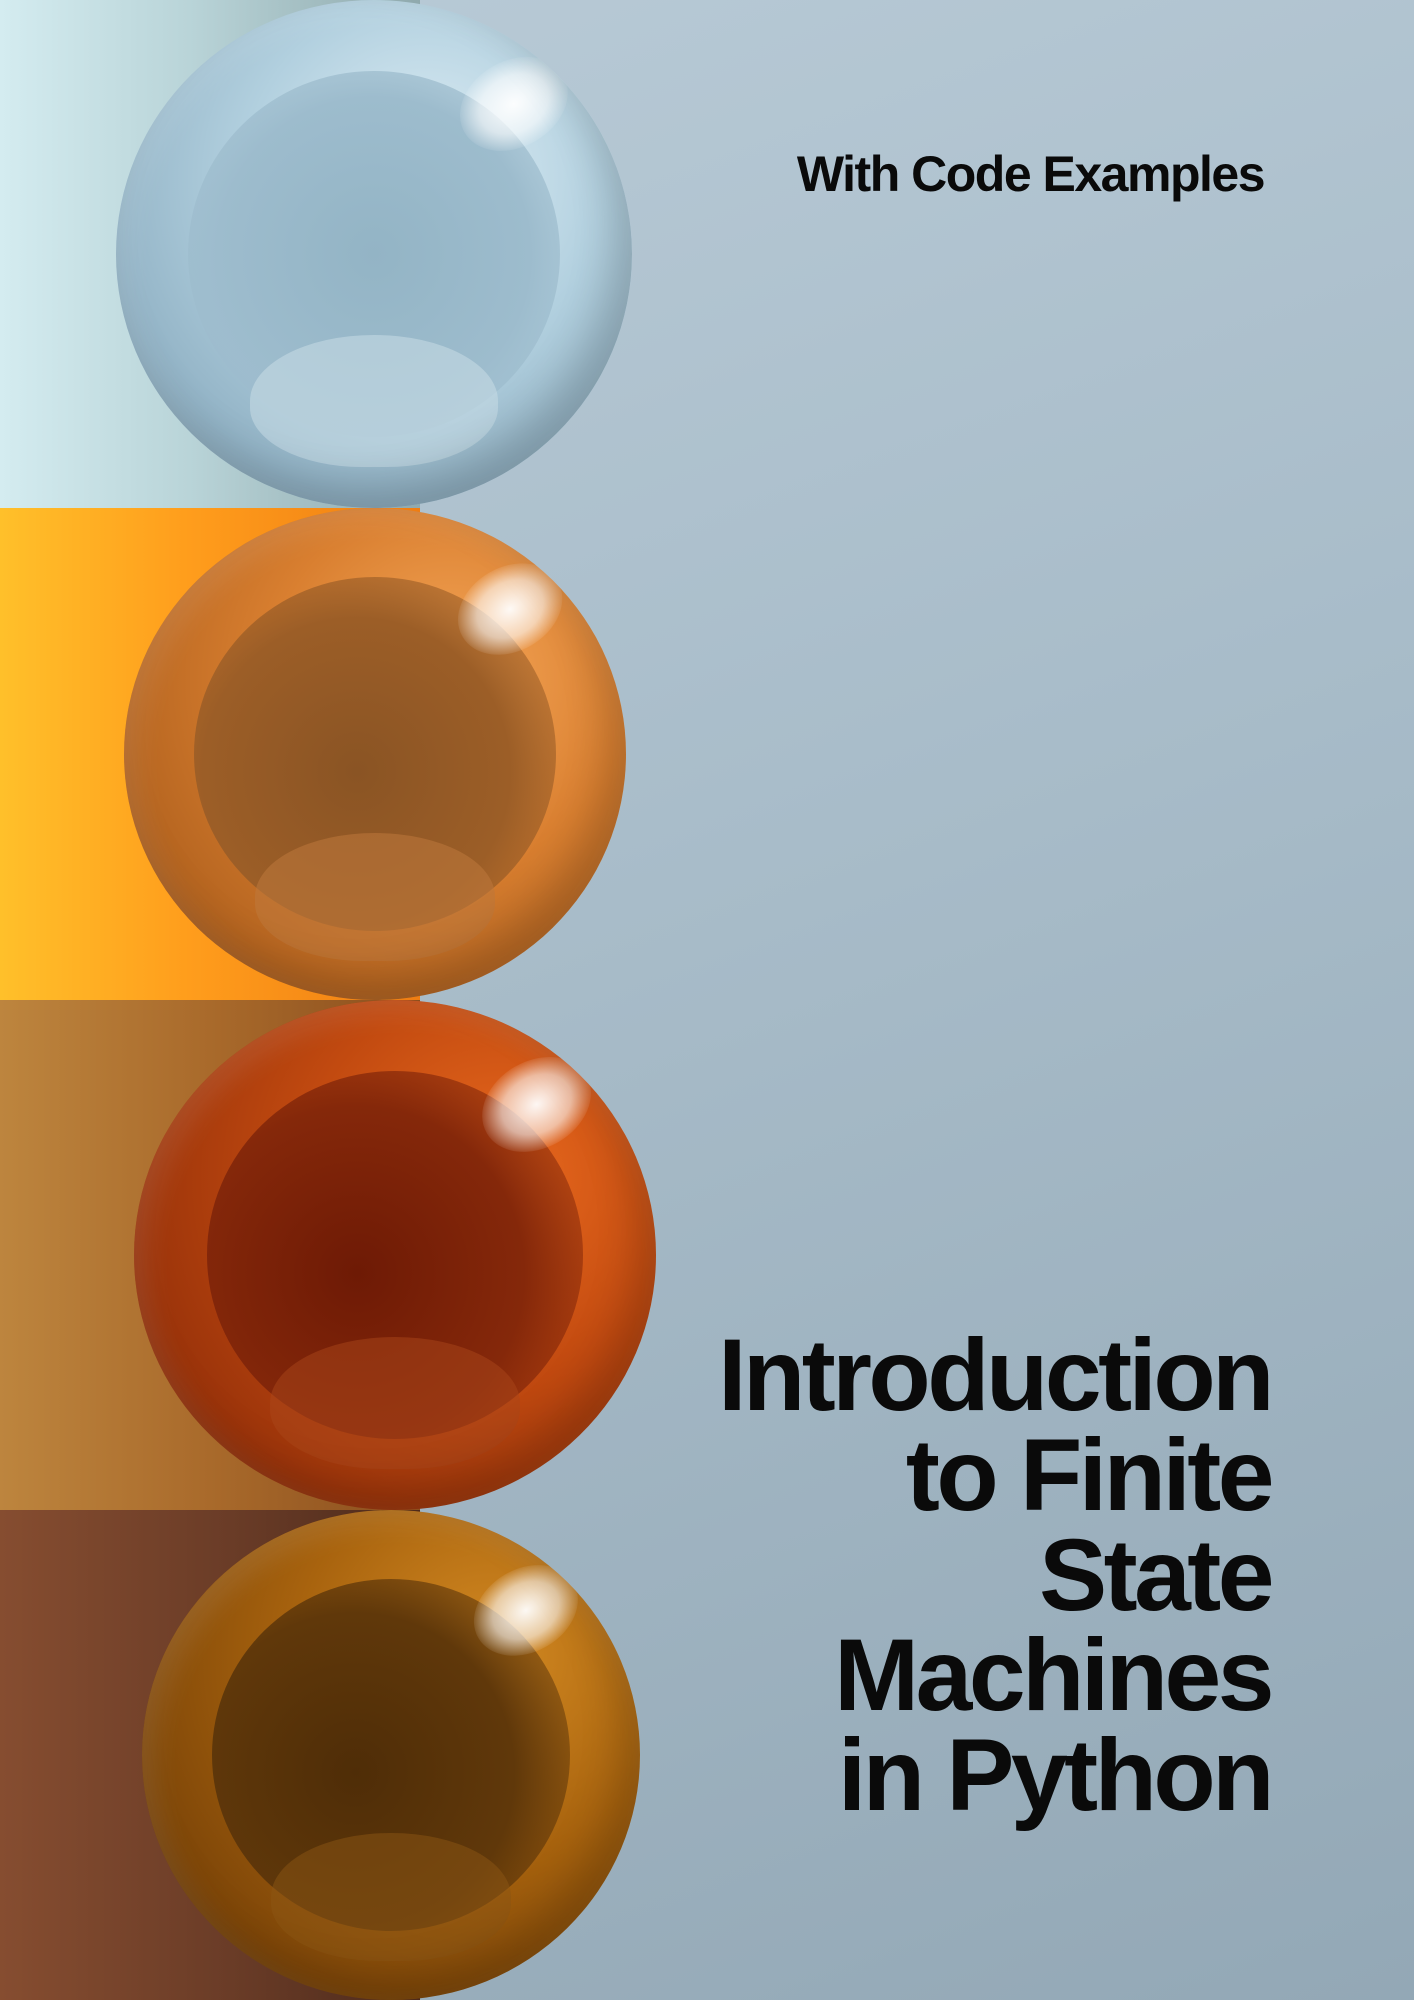 The width and height of the screenshot is (1414, 2000). I want to click on sphere-amber-brown, so click(391, 1755).